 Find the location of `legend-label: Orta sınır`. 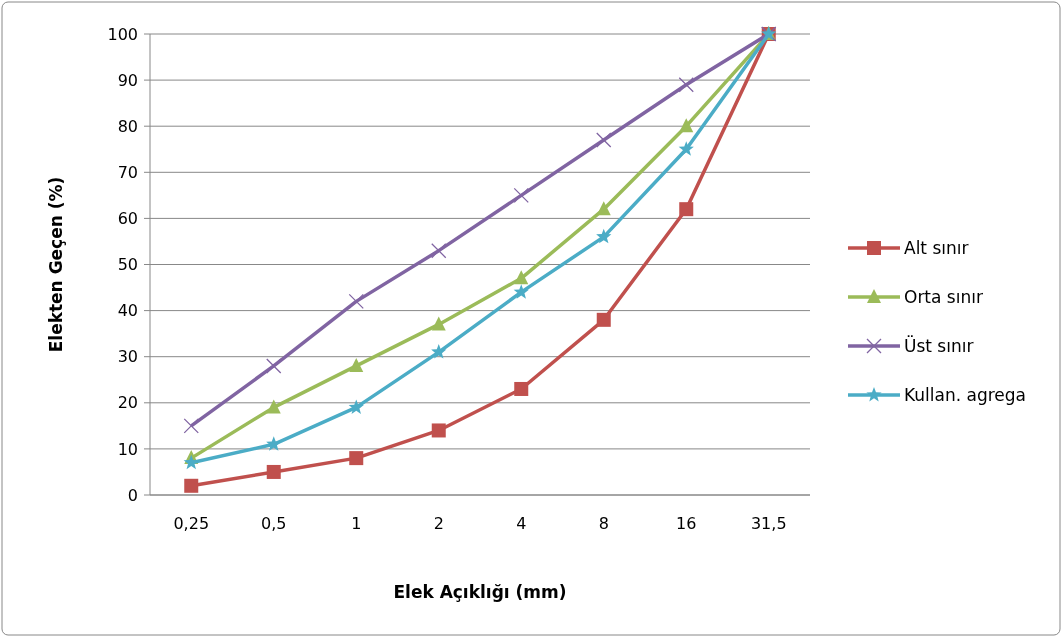

legend-label: Orta sınır is located at coordinates (943, 296).